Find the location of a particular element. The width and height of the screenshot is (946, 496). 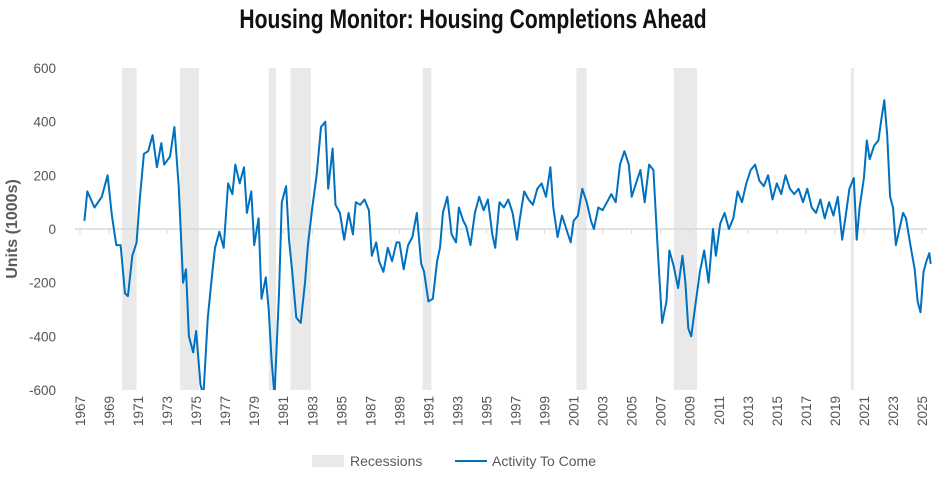

y-tick-label: -200 is located at coordinates (42, 283).